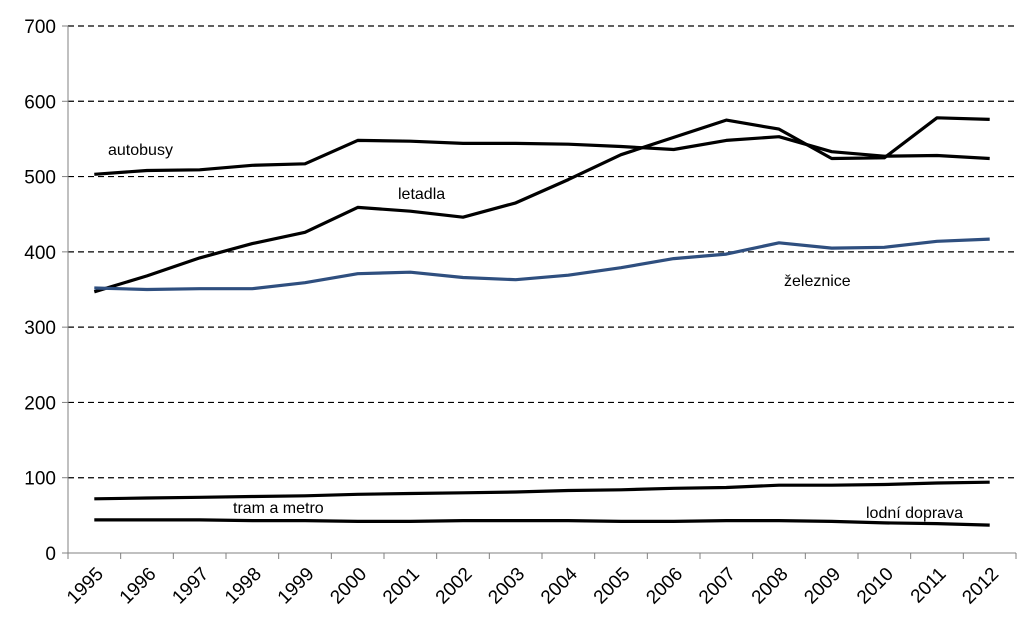 The height and width of the screenshot is (624, 1021). What do you see at coordinates (980, 586) in the screenshot?
I see `x-tick-label: 2012` at bounding box center [980, 586].